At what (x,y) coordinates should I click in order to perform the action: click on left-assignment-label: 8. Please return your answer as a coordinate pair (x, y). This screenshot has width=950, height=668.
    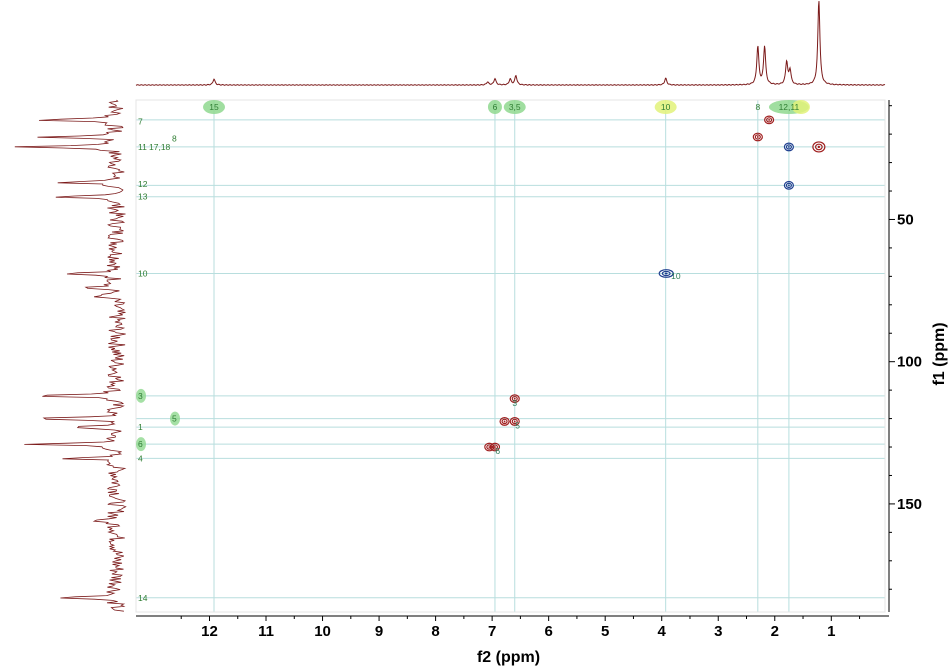
    Looking at the image, I should click on (174, 138).